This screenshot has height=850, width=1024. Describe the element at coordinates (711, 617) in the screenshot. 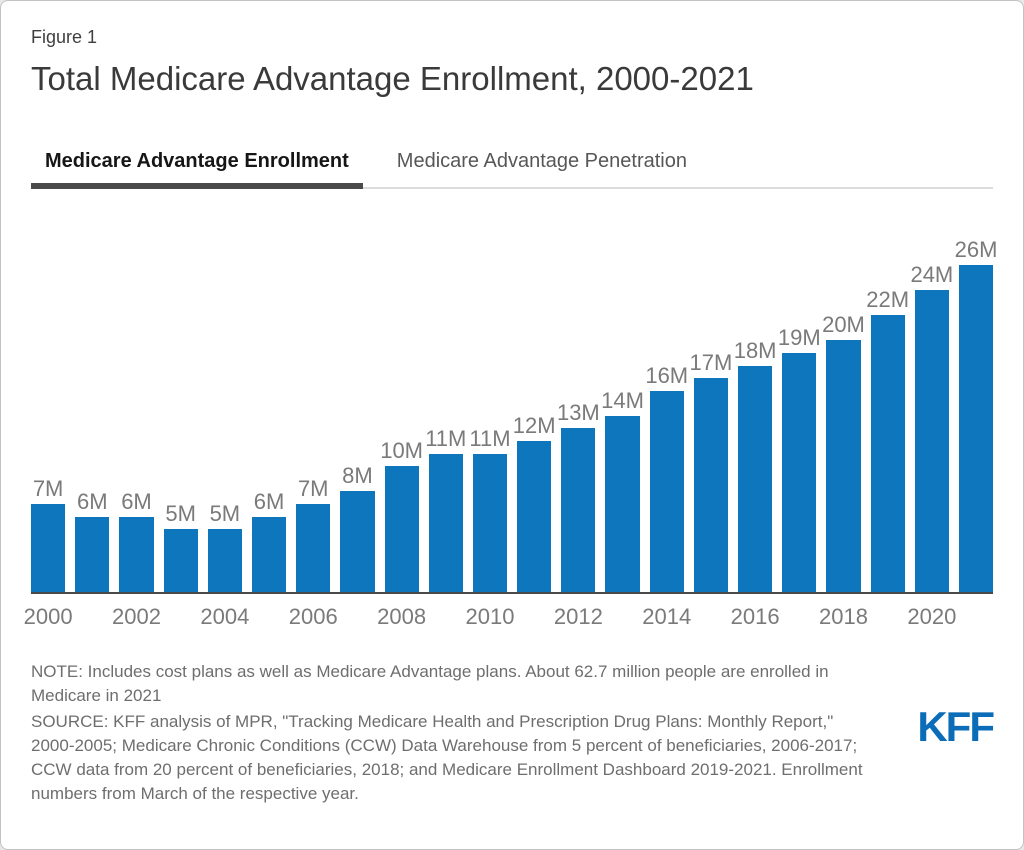

I see `x-tick-2015` at that location.